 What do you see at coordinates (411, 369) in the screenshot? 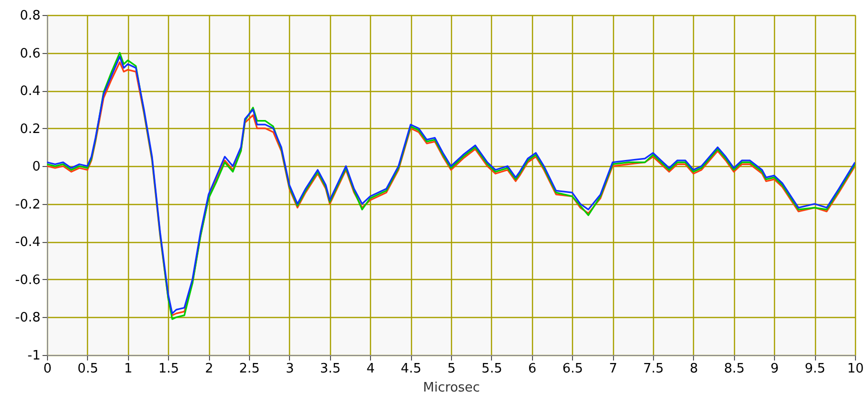
I see `x-tick-label: 4.5` at bounding box center [411, 369].